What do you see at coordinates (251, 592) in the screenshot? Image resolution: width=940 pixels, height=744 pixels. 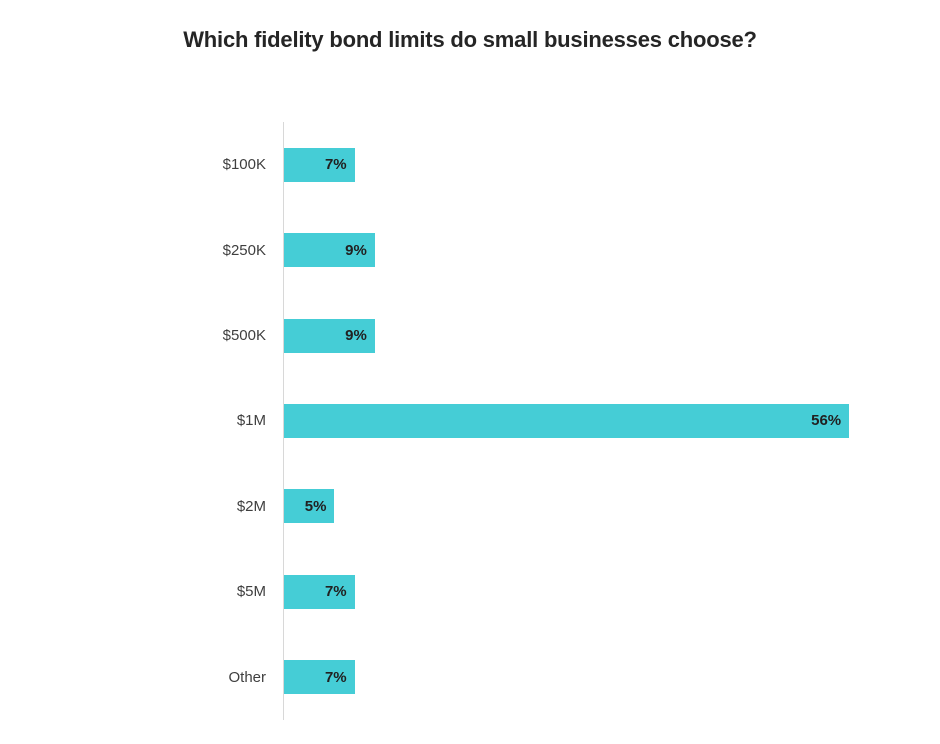 I see `category-label: $5M` at bounding box center [251, 592].